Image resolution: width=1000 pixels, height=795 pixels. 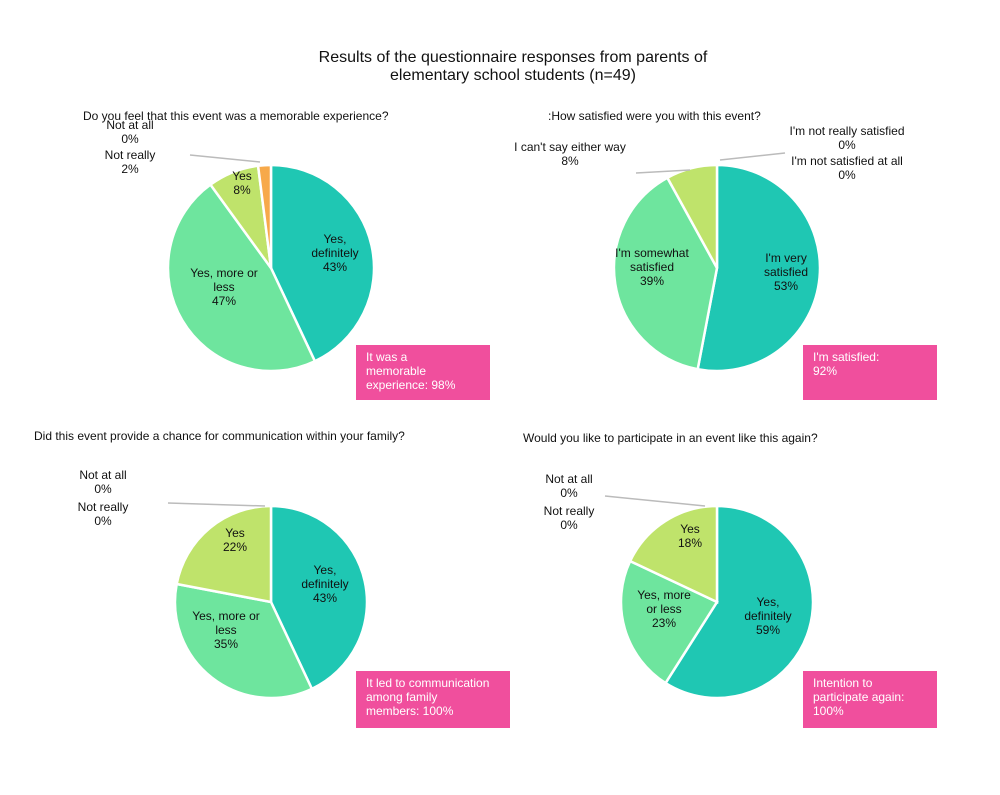 I want to click on callout-text-line: participate again:, so click(x=858, y=697).